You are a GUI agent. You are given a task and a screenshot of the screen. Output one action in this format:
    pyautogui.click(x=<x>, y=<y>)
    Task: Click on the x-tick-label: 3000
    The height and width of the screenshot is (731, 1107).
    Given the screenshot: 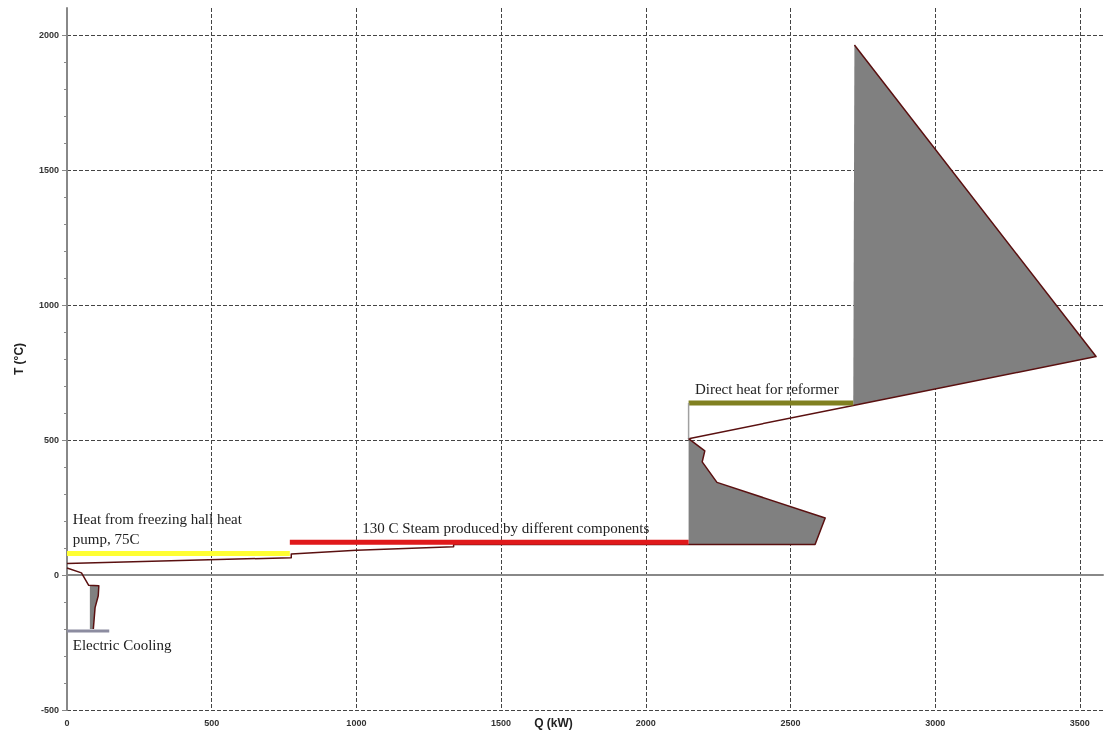 What is the action you would take?
    pyautogui.click(x=935, y=722)
    